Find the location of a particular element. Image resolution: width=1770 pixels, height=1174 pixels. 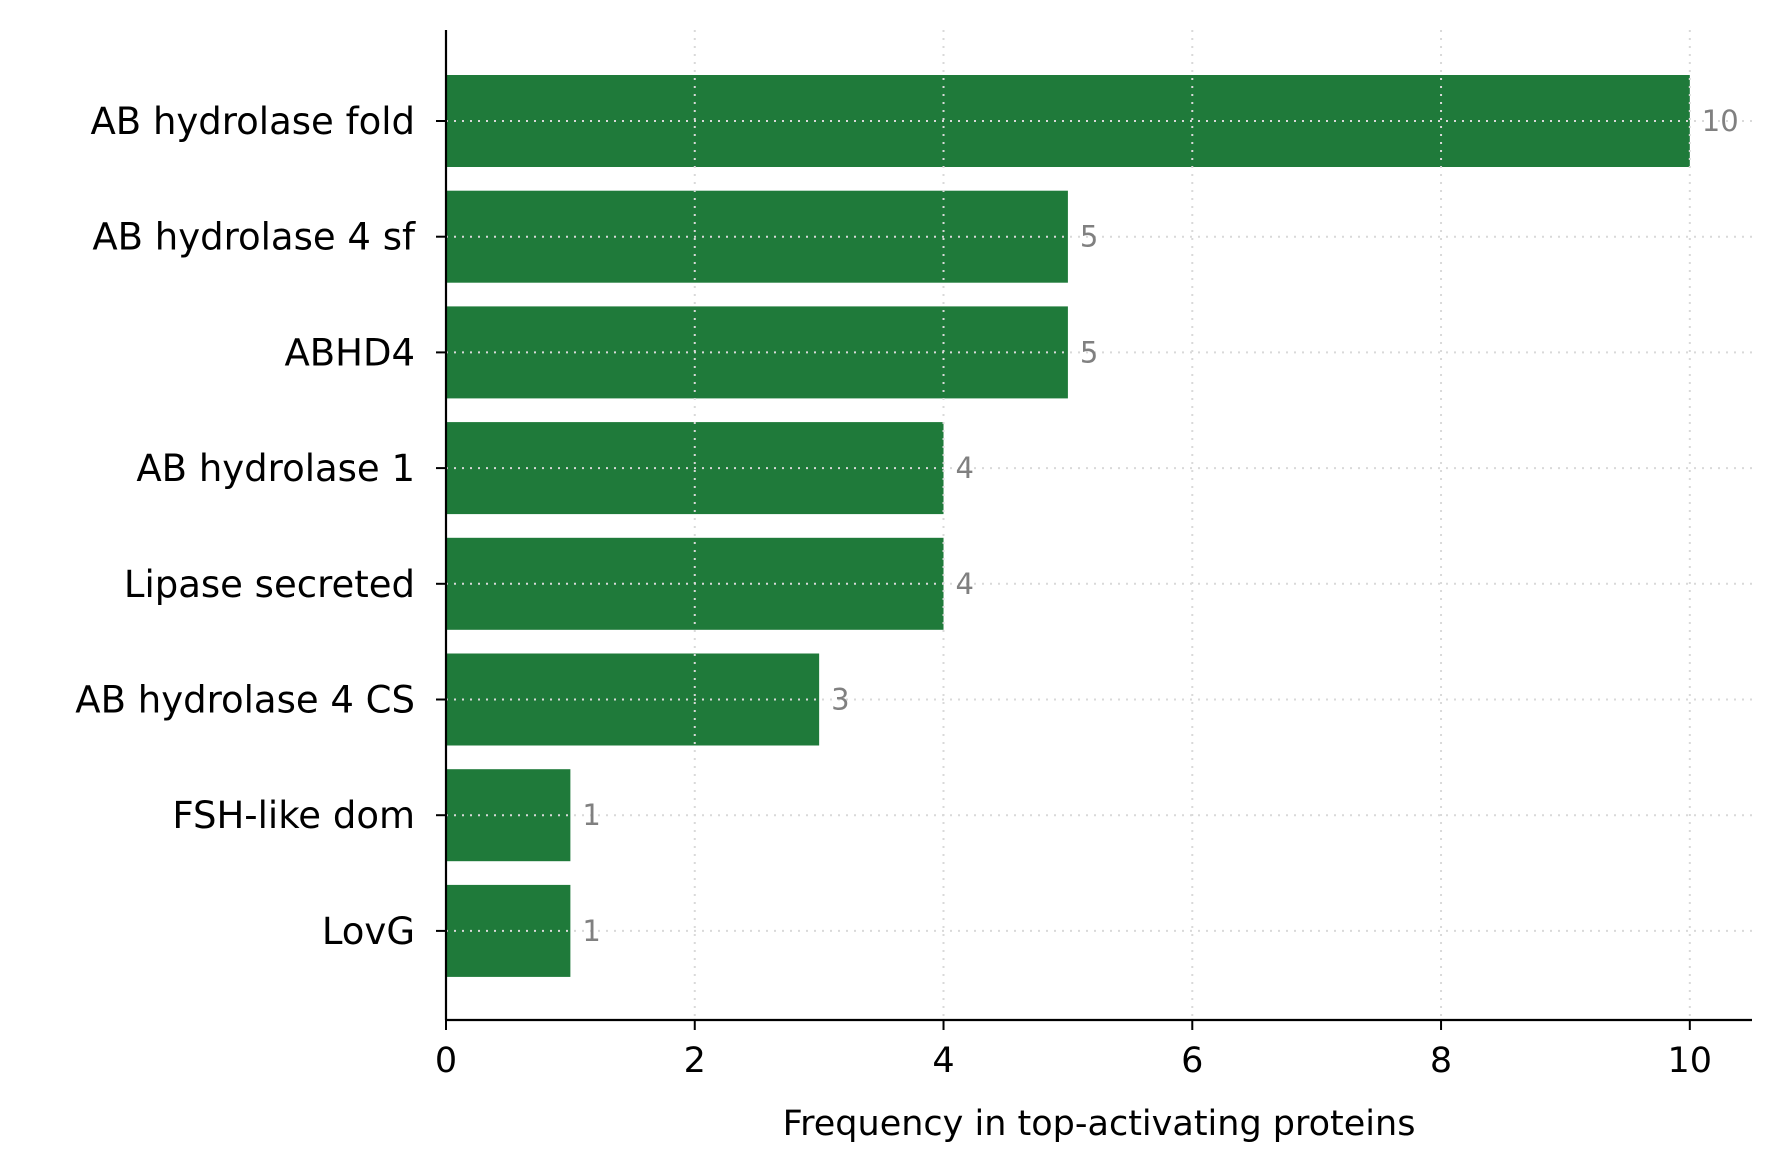

y-tick-label: Lipase secreted is located at coordinates (269, 584).